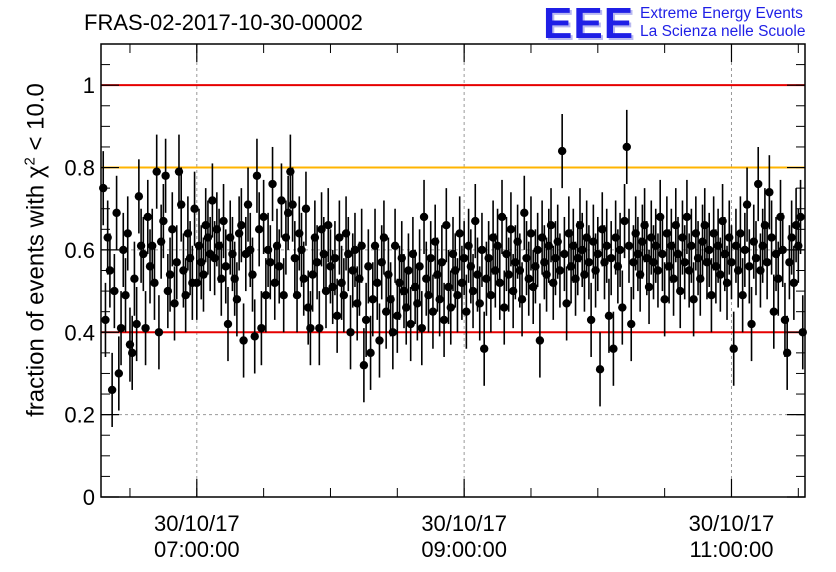 The height and width of the screenshot is (572, 836). I want to click on x-tick-label-time: 09:00:00, so click(464, 549).